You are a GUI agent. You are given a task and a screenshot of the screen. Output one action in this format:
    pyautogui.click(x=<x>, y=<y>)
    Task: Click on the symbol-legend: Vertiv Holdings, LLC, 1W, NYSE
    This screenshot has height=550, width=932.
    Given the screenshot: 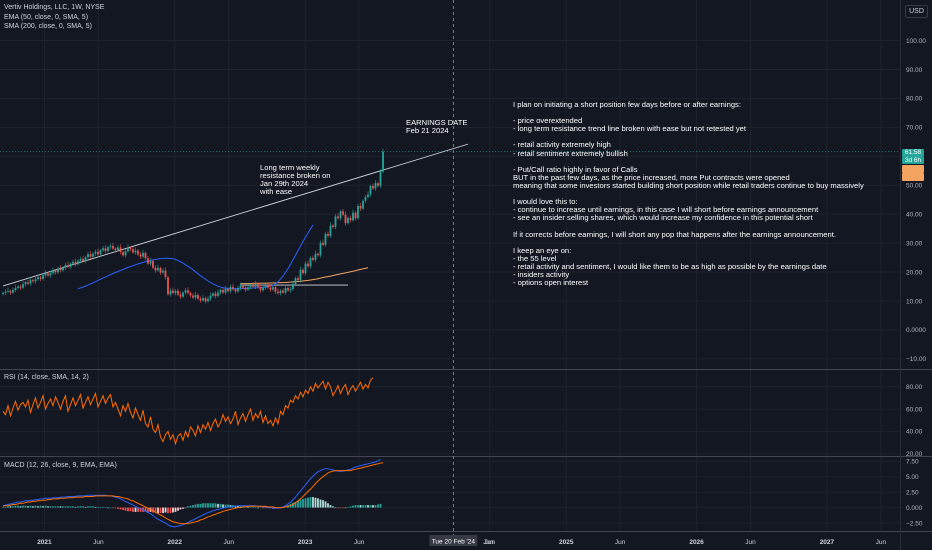 What is the action you would take?
    pyautogui.click(x=54, y=7)
    